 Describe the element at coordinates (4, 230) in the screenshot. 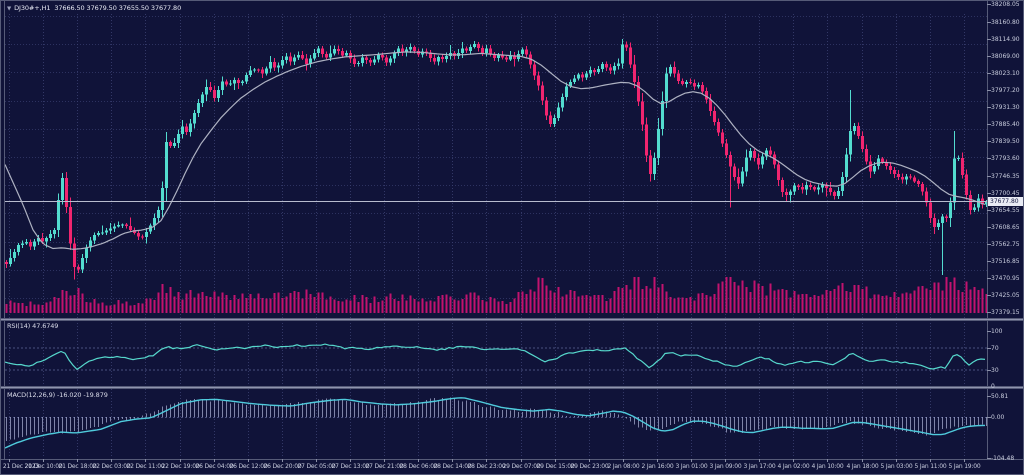

I see `window-left-border` at that location.